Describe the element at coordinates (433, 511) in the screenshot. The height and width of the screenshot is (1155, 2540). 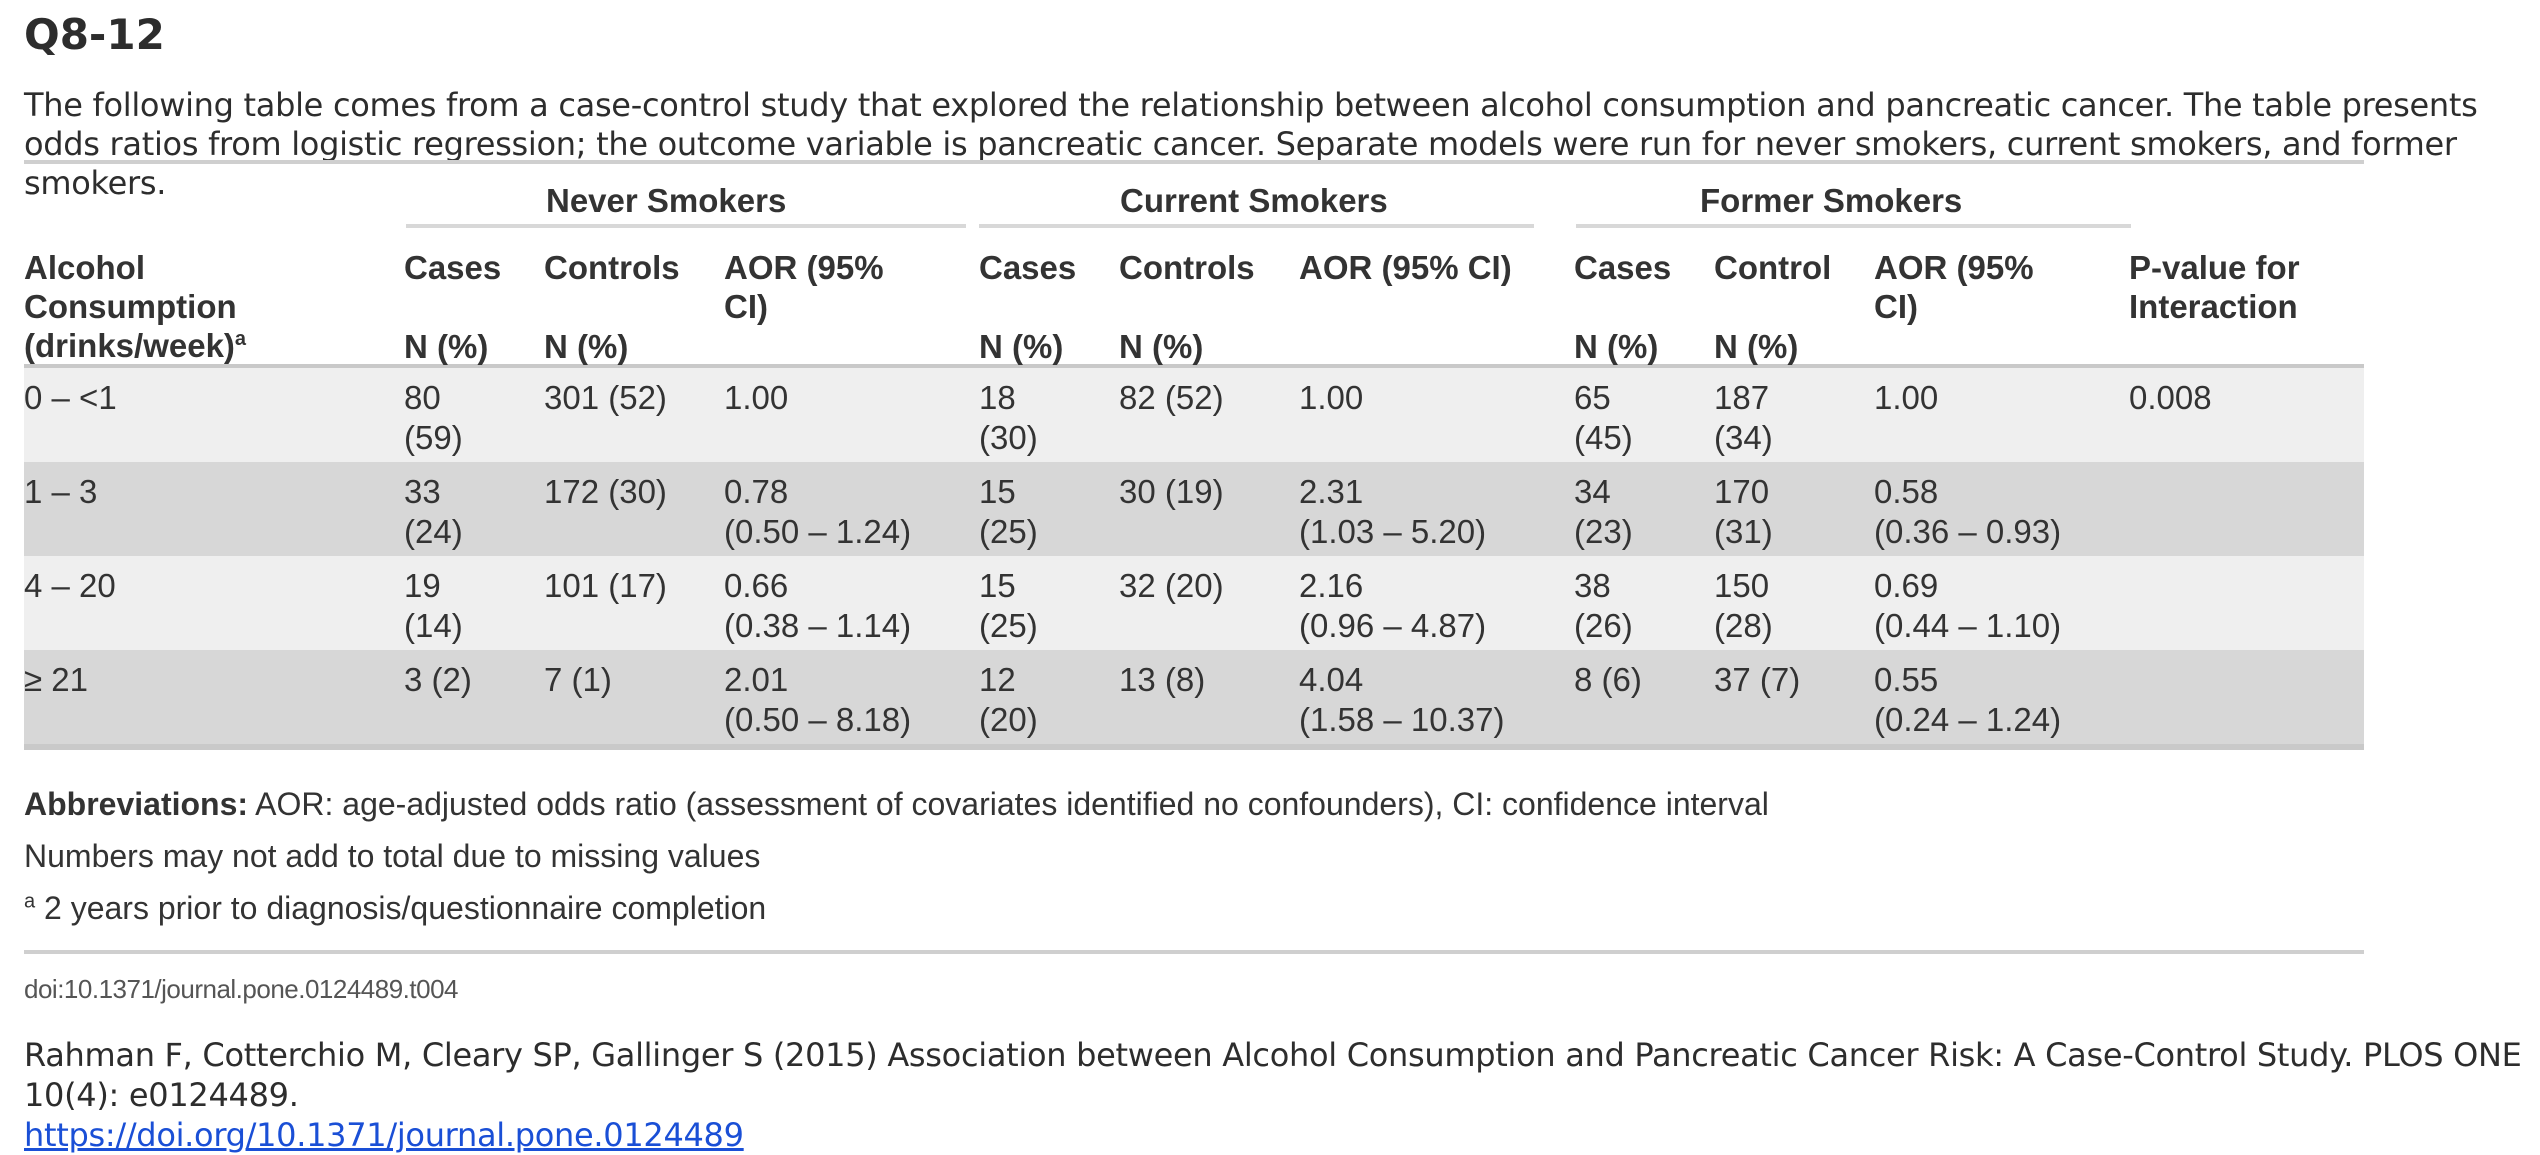
I see `never-cases-cell: 33 (24)` at that location.